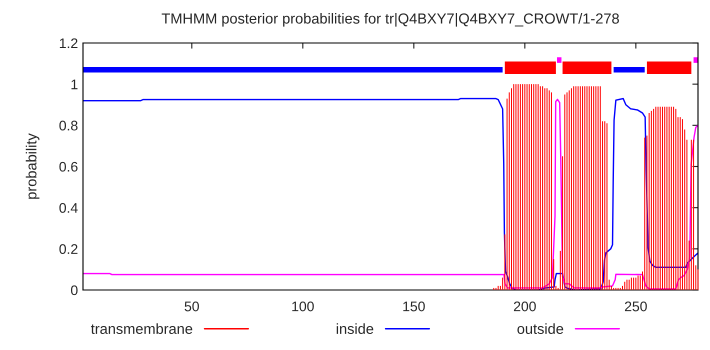 The width and height of the screenshot is (710, 350). I want to click on y-tick-label: 1, so click(74, 85).